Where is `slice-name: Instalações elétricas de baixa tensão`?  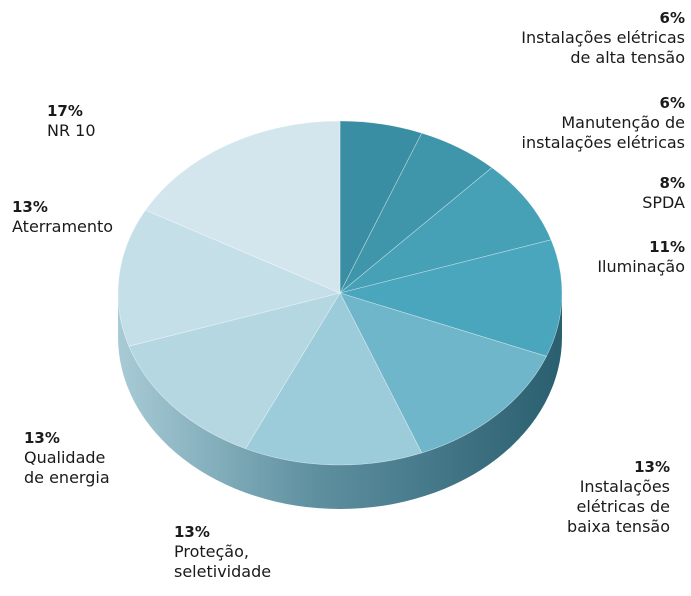
slice-name: Instalações elétricas de baixa tensão is located at coordinates (618, 506).